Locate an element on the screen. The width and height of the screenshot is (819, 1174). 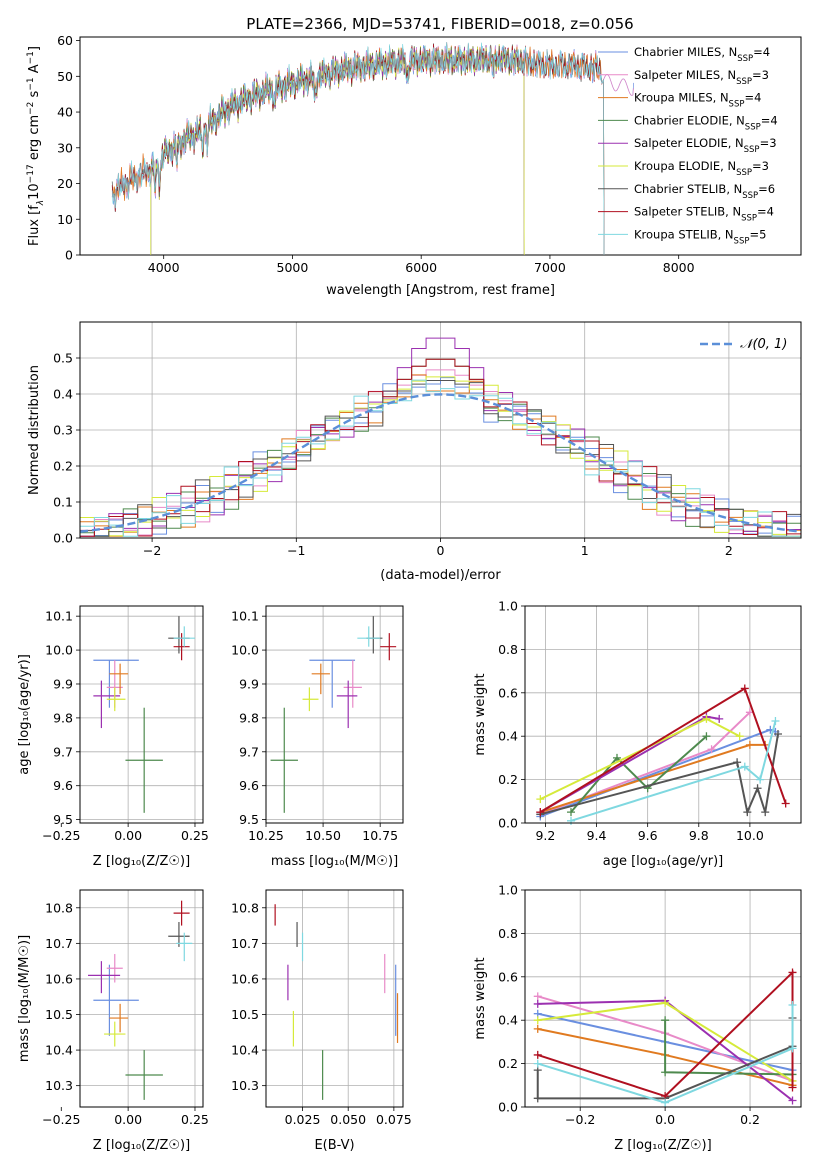
x-tick-label: 6000 is located at coordinates (421, 267).